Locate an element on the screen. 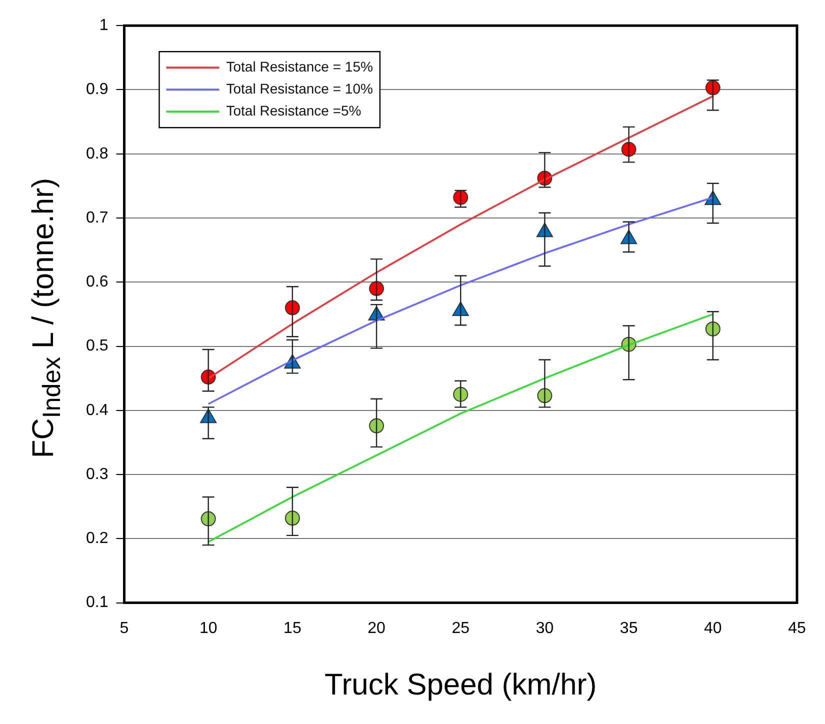  x-axis-title: Truck Speed (km/hr) is located at coordinates (460, 685).